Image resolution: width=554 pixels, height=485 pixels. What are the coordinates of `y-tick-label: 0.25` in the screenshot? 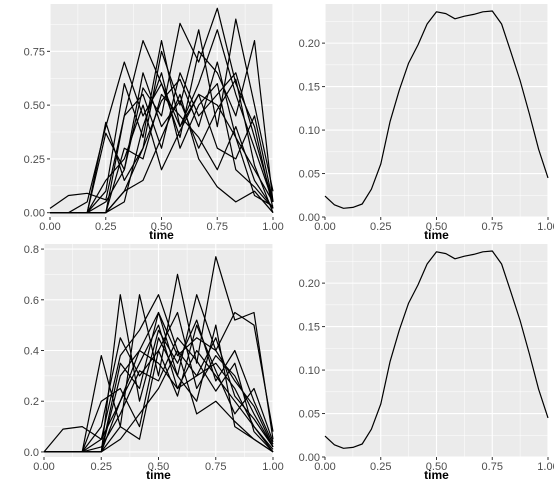 It's located at (34, 160).